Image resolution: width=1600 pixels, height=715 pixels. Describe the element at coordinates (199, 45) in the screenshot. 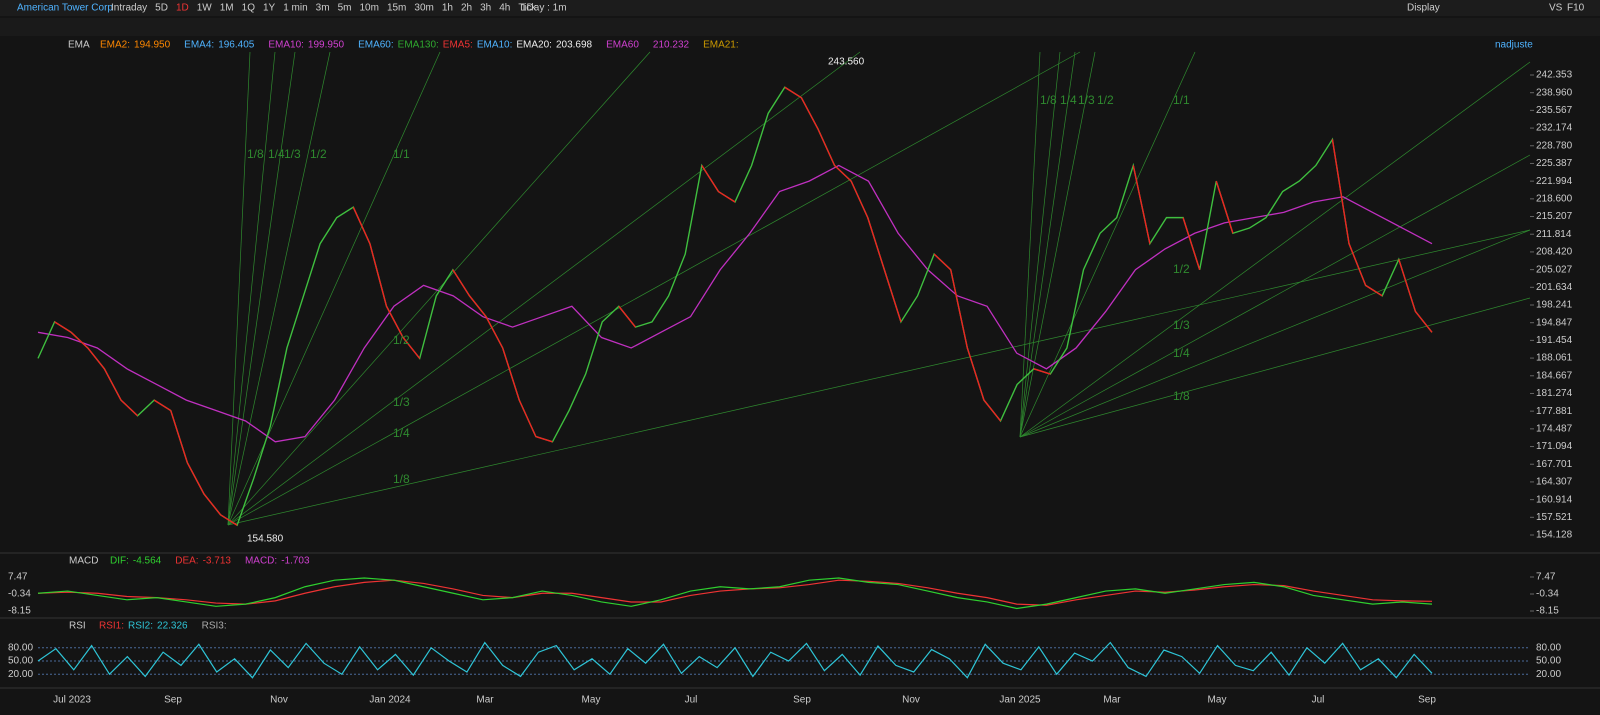

I see `ema-item: EMA4:` at that location.